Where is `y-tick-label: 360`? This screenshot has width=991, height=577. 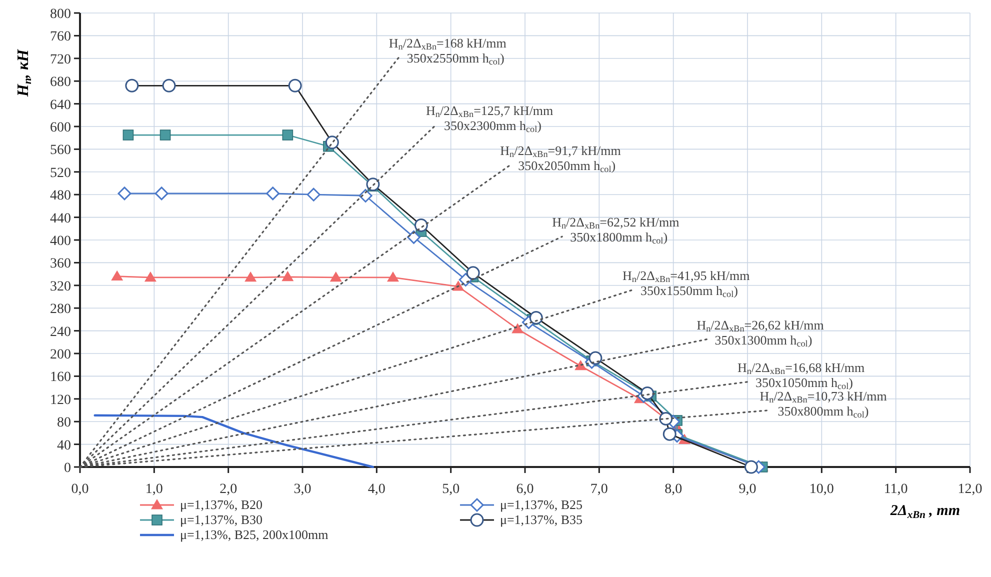 y-tick-label: 360 is located at coordinates (60, 264).